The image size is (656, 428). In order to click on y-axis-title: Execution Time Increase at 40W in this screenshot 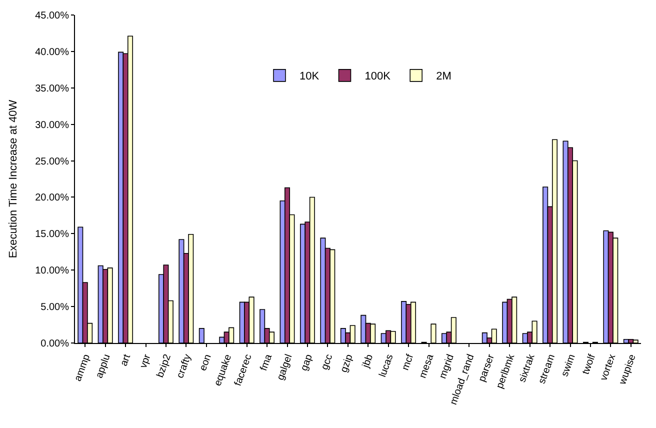, I will do `click(14, 178)`.